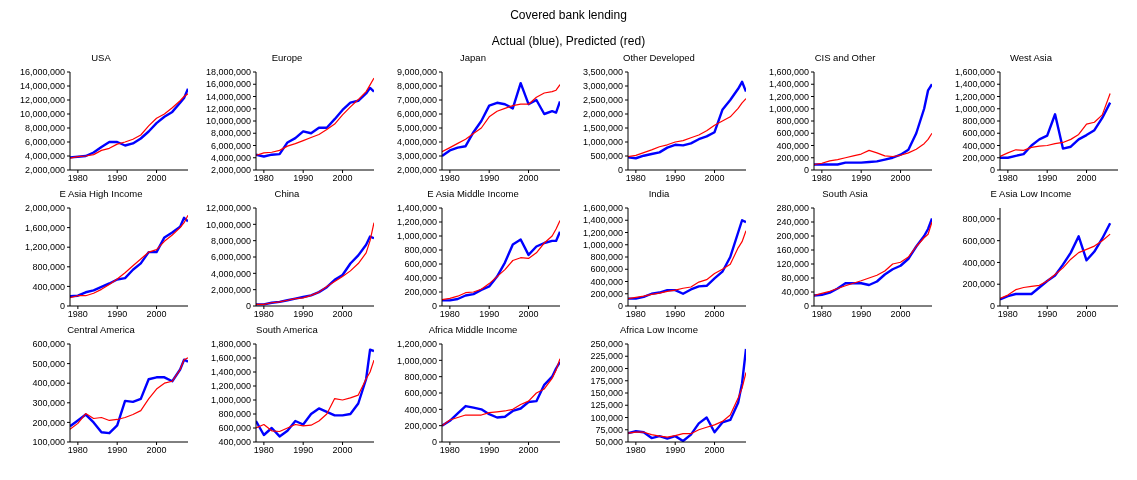 This screenshot has width=1137, height=480. I want to click on text: Actual (blue), Predicted (red), so click(568, 41).